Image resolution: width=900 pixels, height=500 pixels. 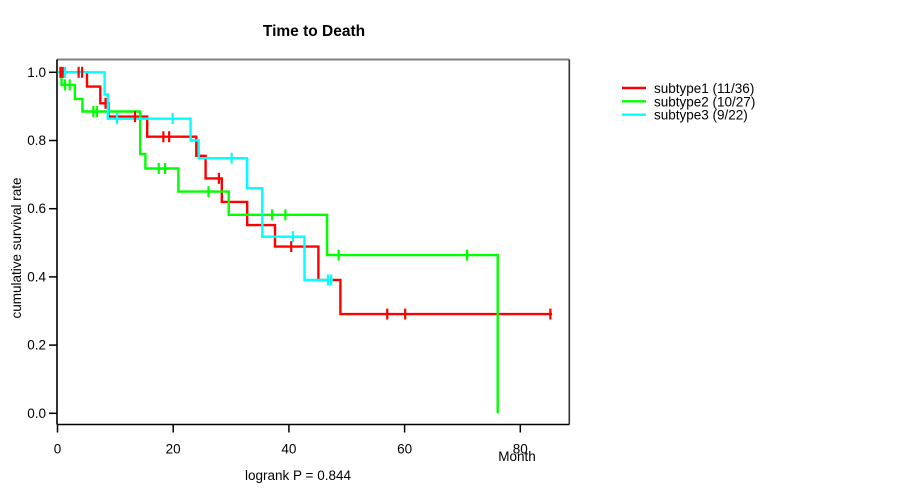 I want to click on x-tick-label: 60, so click(x=404, y=449).